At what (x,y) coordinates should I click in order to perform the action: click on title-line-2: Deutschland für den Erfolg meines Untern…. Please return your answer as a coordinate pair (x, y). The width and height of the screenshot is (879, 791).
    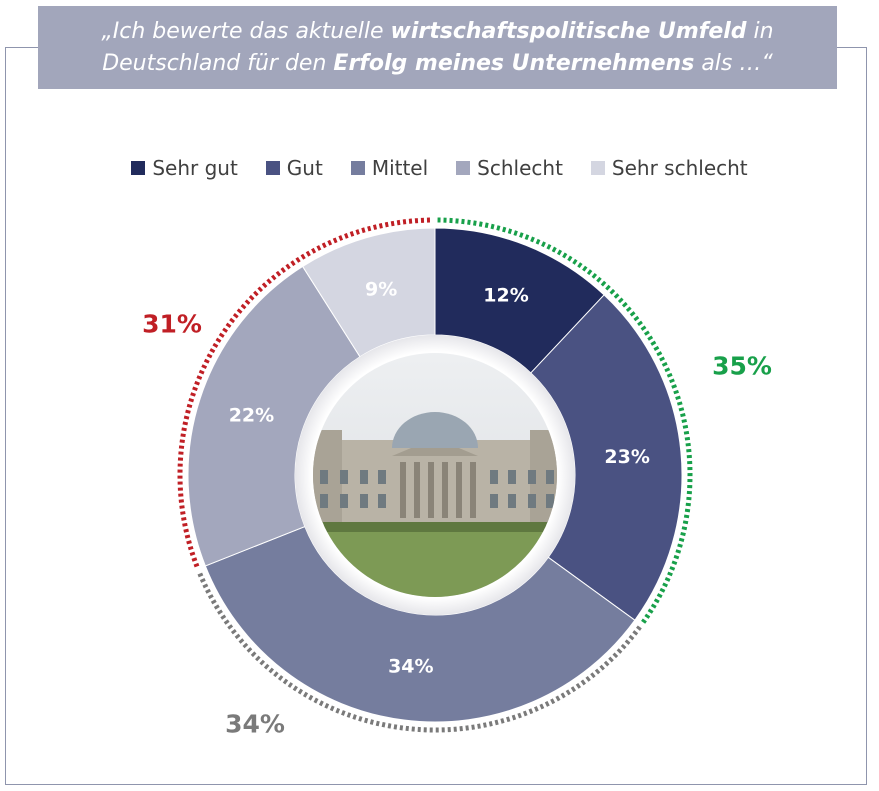
    Looking at the image, I should click on (437, 64).